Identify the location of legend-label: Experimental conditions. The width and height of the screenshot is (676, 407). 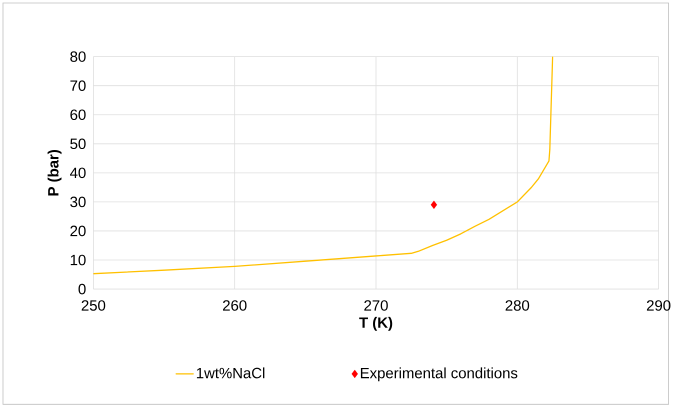
(439, 374).